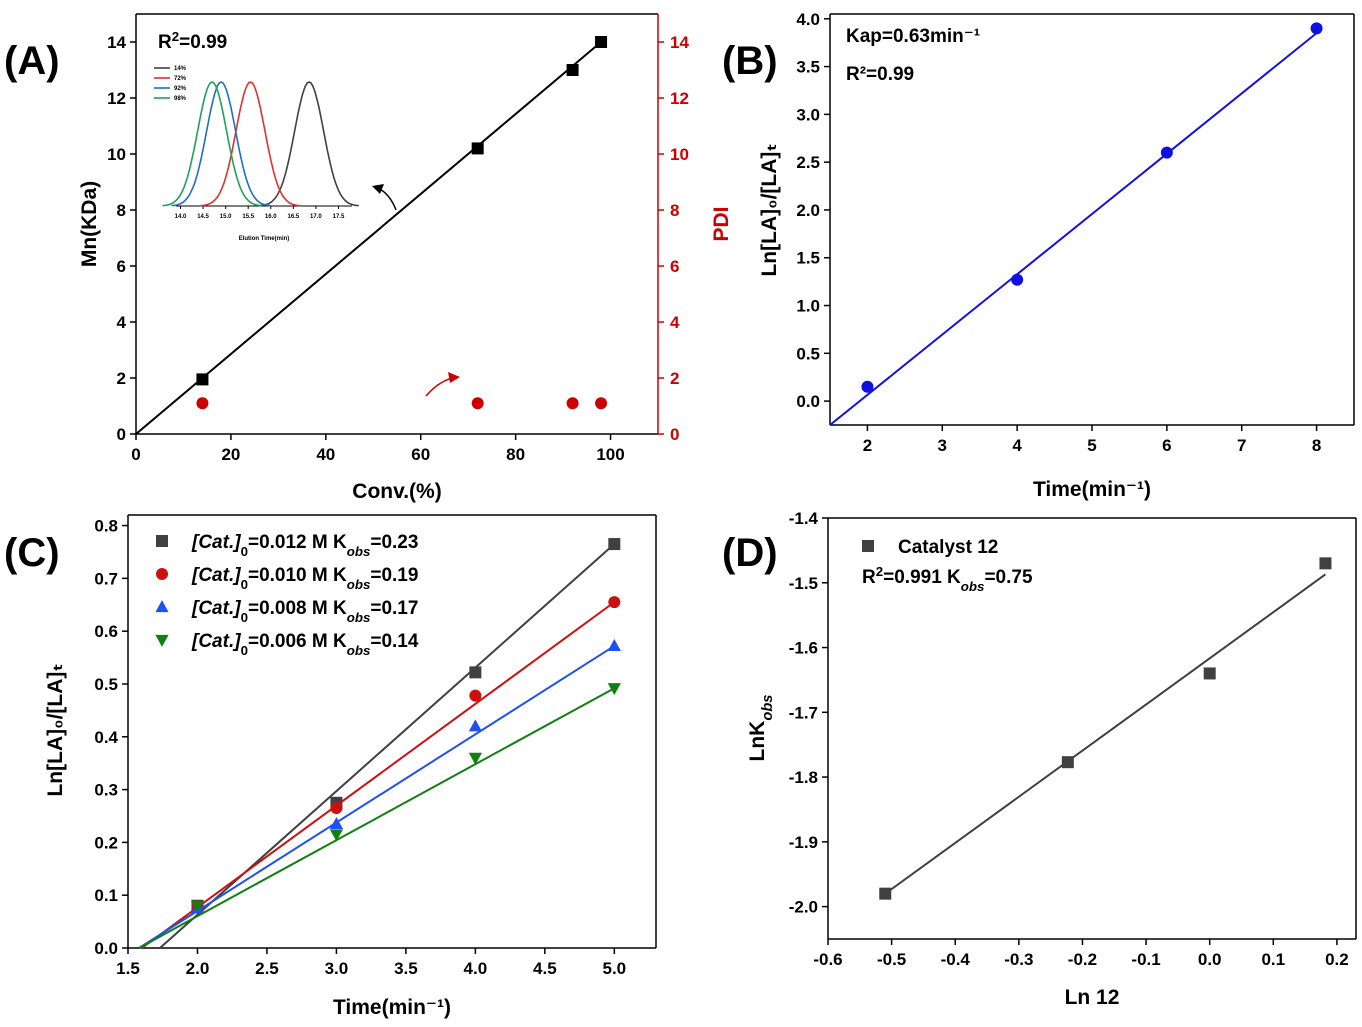 The height and width of the screenshot is (1027, 1362). Describe the element at coordinates (106, 578) in the screenshot. I see `y-tick-label: 0.7` at that location.